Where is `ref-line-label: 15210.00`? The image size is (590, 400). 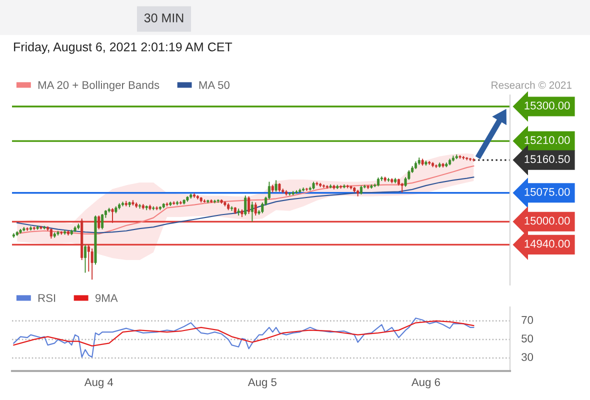
ref-line-label: 15210.00 is located at coordinates (547, 140).